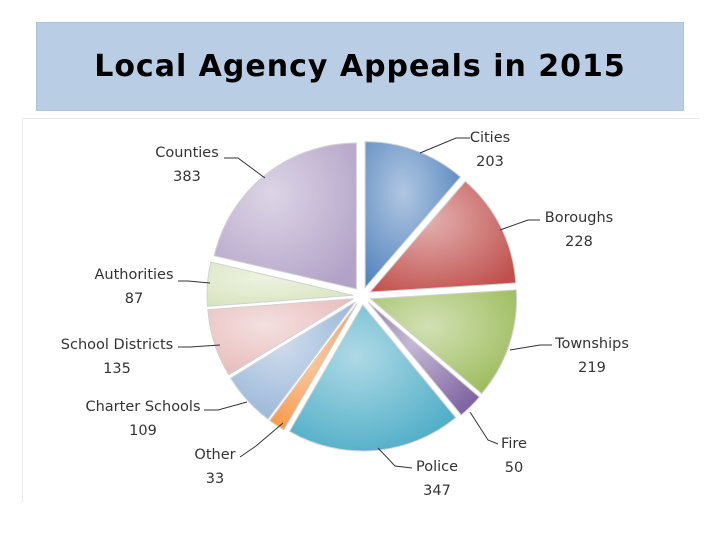  Describe the element at coordinates (133, 275) in the screenshot. I see `slice-label-authorities: Authorities` at that location.